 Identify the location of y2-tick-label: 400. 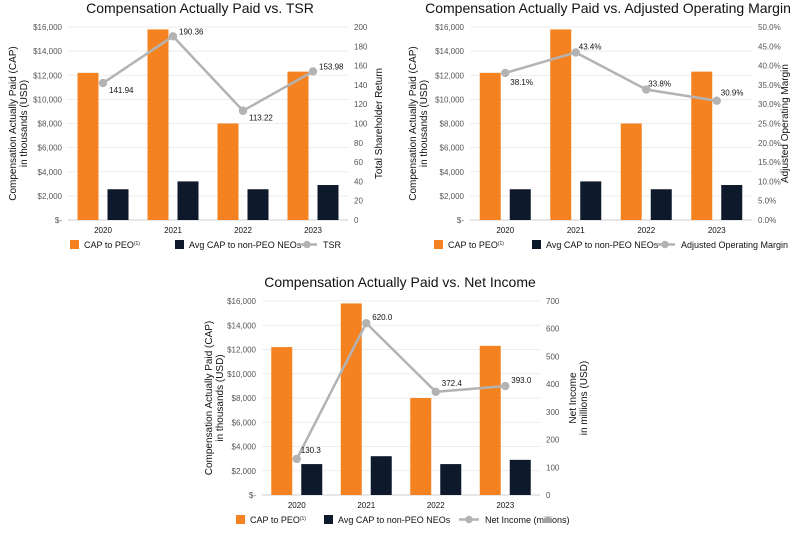
(553, 384).